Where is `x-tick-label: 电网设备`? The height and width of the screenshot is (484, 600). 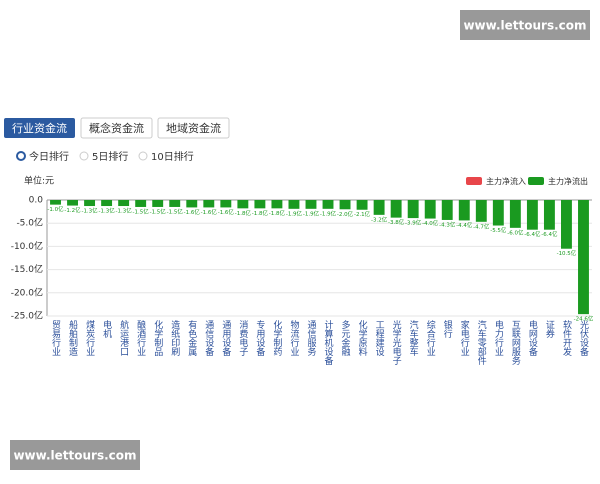 x-tick-label: 电网设备 is located at coordinates (532, 337).